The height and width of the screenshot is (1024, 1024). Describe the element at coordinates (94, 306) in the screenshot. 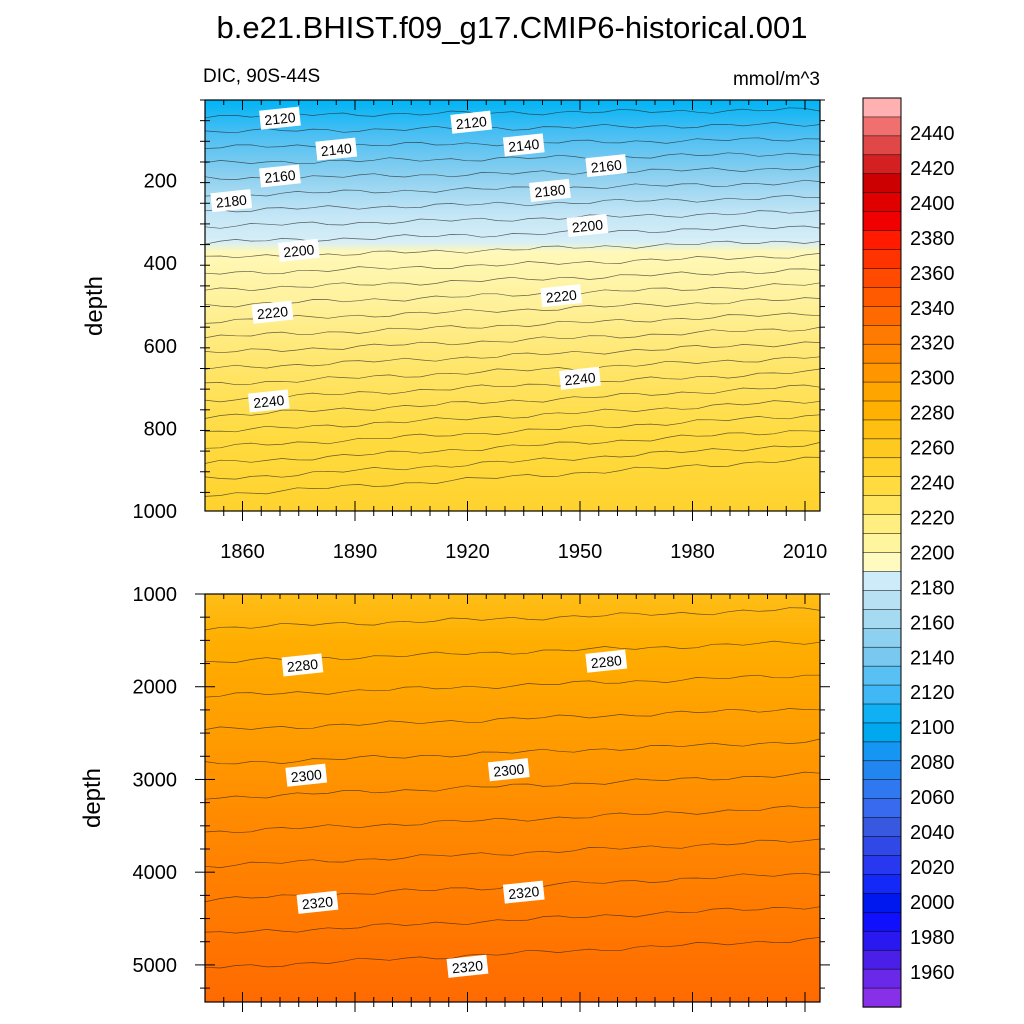

I see `upper-y-axis-label: depth` at that location.